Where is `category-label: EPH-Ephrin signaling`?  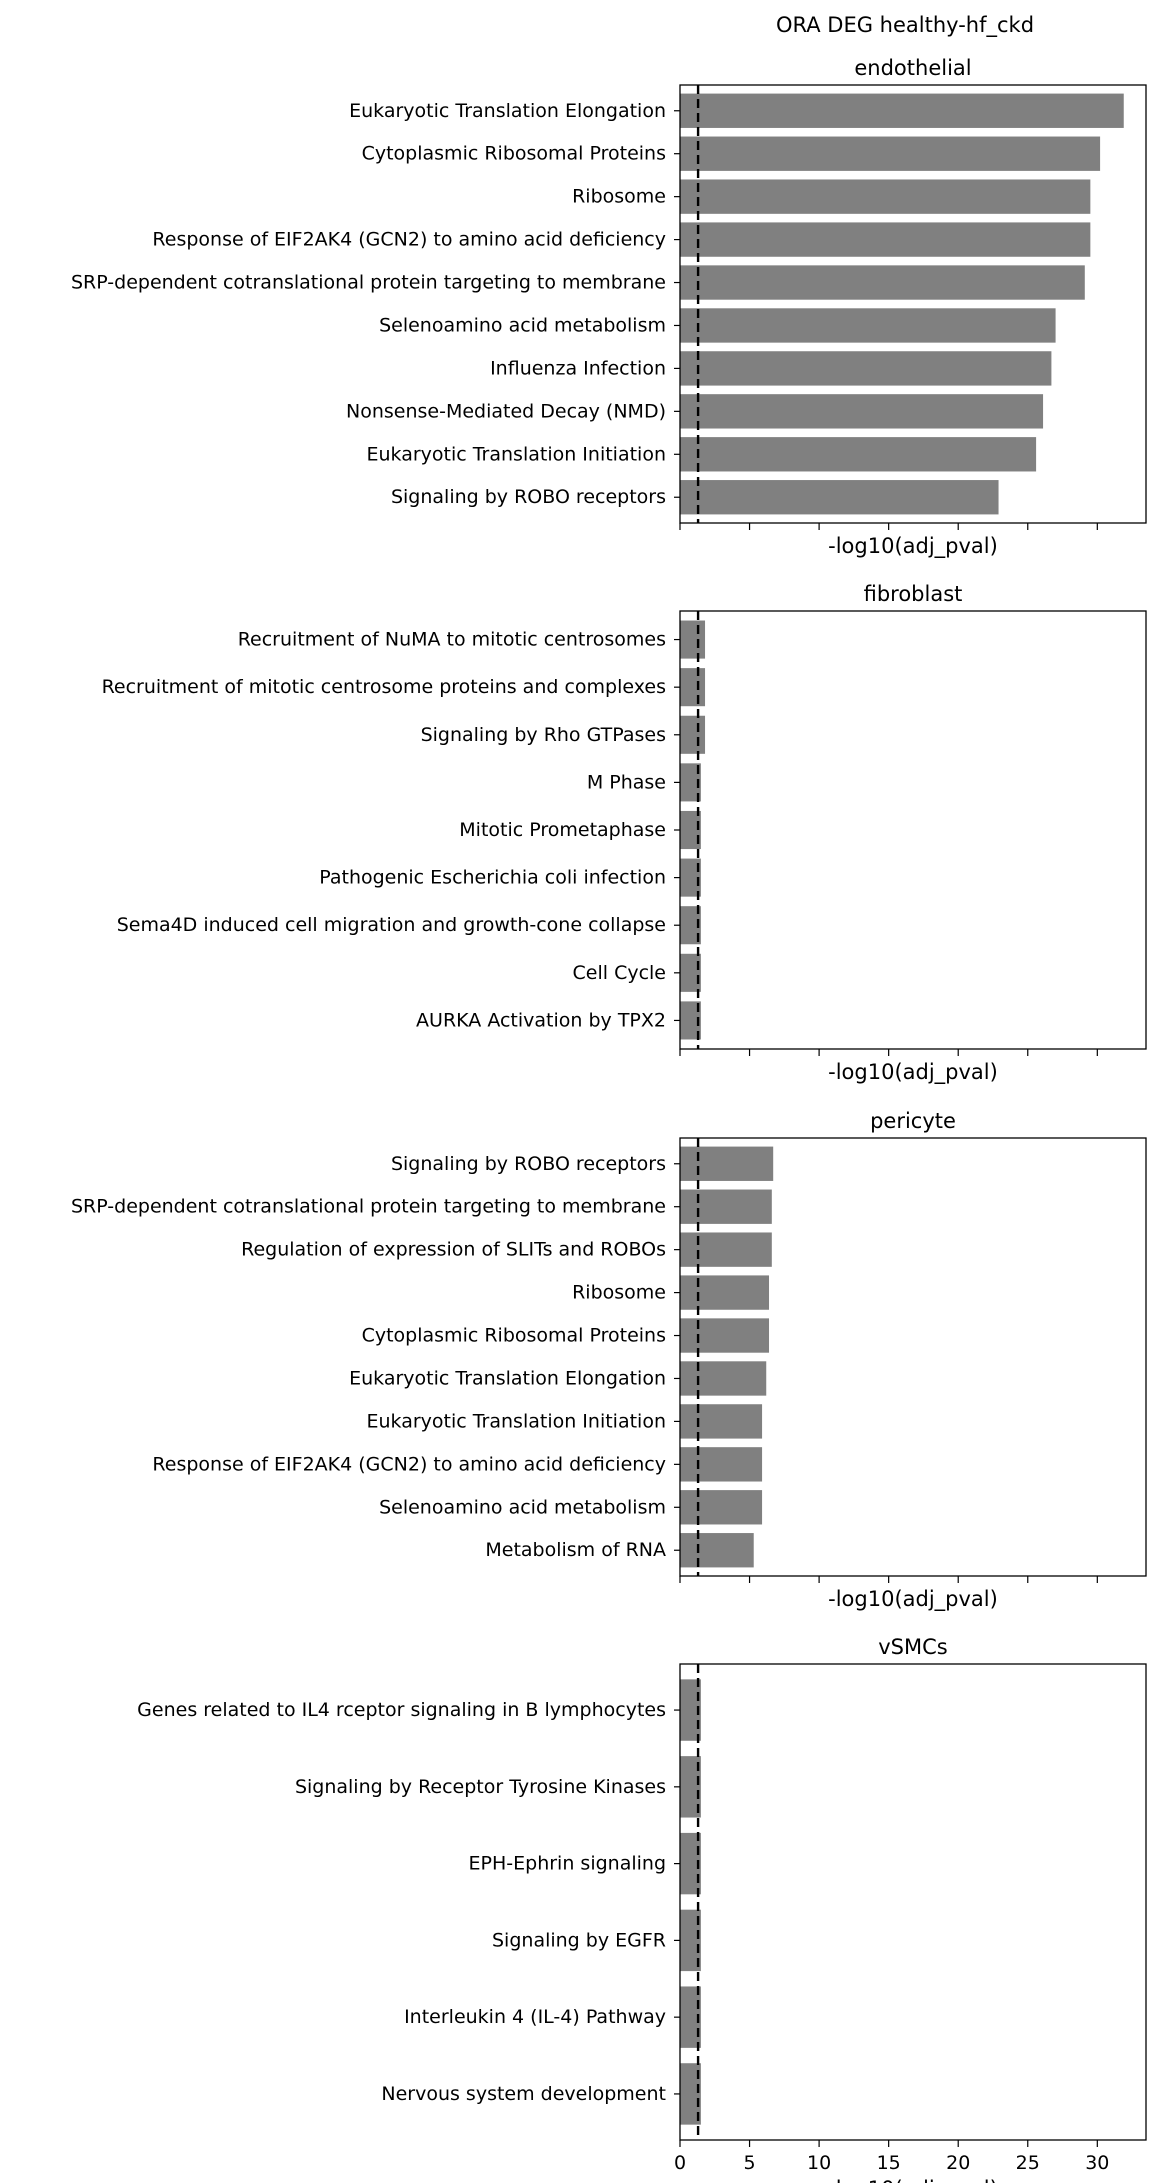 category-label: EPH-Ephrin signaling is located at coordinates (567, 1864).